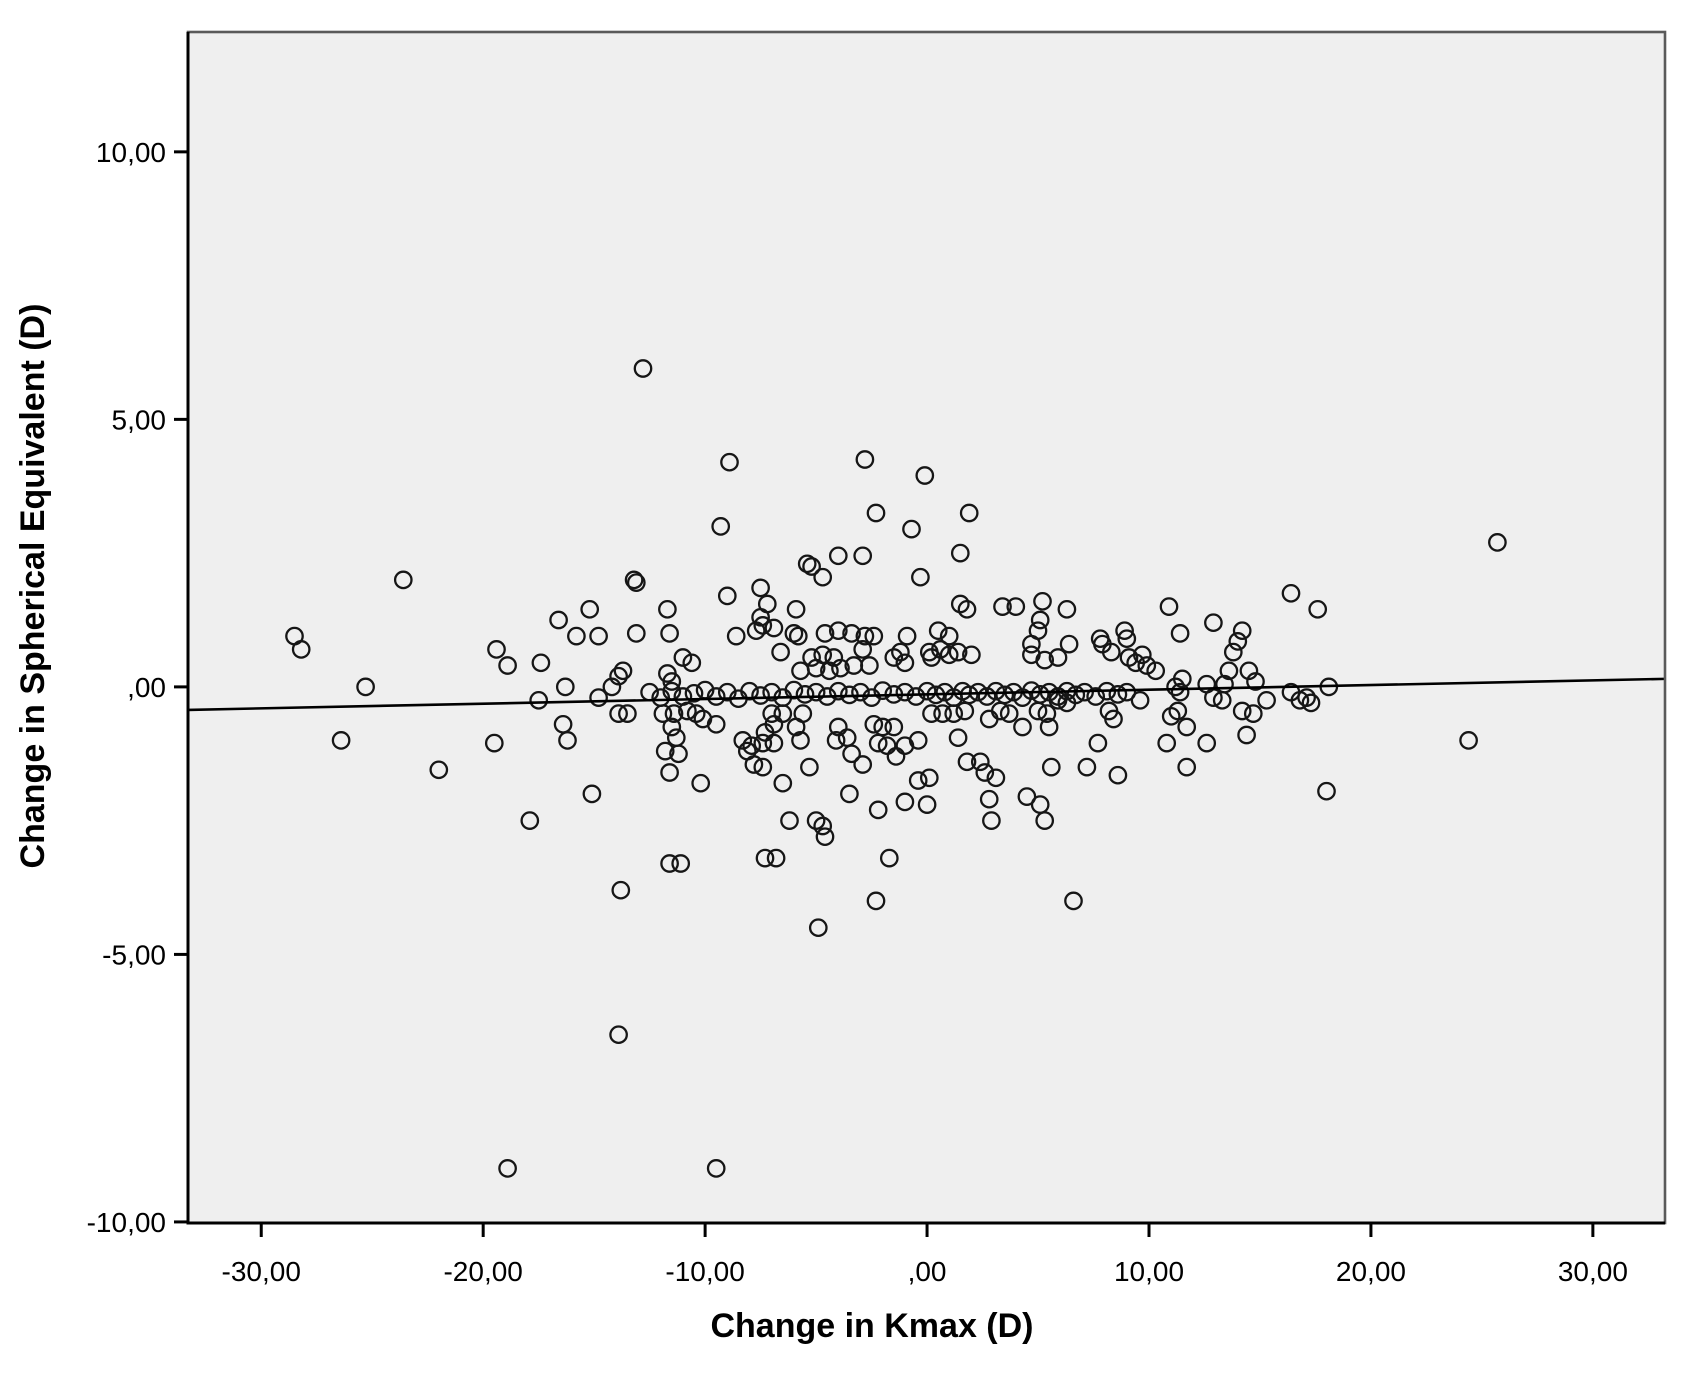 The image size is (1688, 1373). Describe the element at coordinates (33, 586) in the screenshot. I see `y-axis-title: Change in Spherical Equivalent (D)` at that location.